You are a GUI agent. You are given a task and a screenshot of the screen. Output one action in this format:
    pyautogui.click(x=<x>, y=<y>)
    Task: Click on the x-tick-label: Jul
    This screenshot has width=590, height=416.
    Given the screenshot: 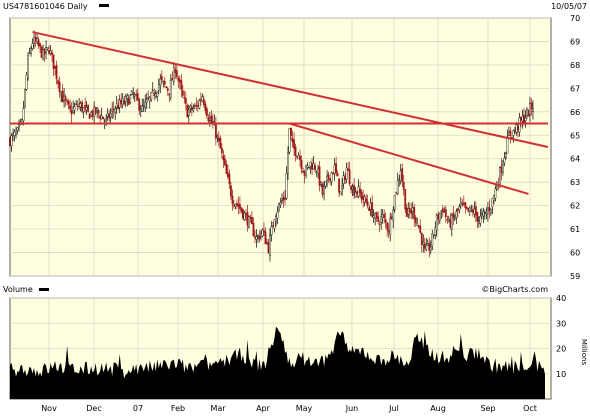 What is the action you would take?
    pyautogui.click(x=393, y=408)
    